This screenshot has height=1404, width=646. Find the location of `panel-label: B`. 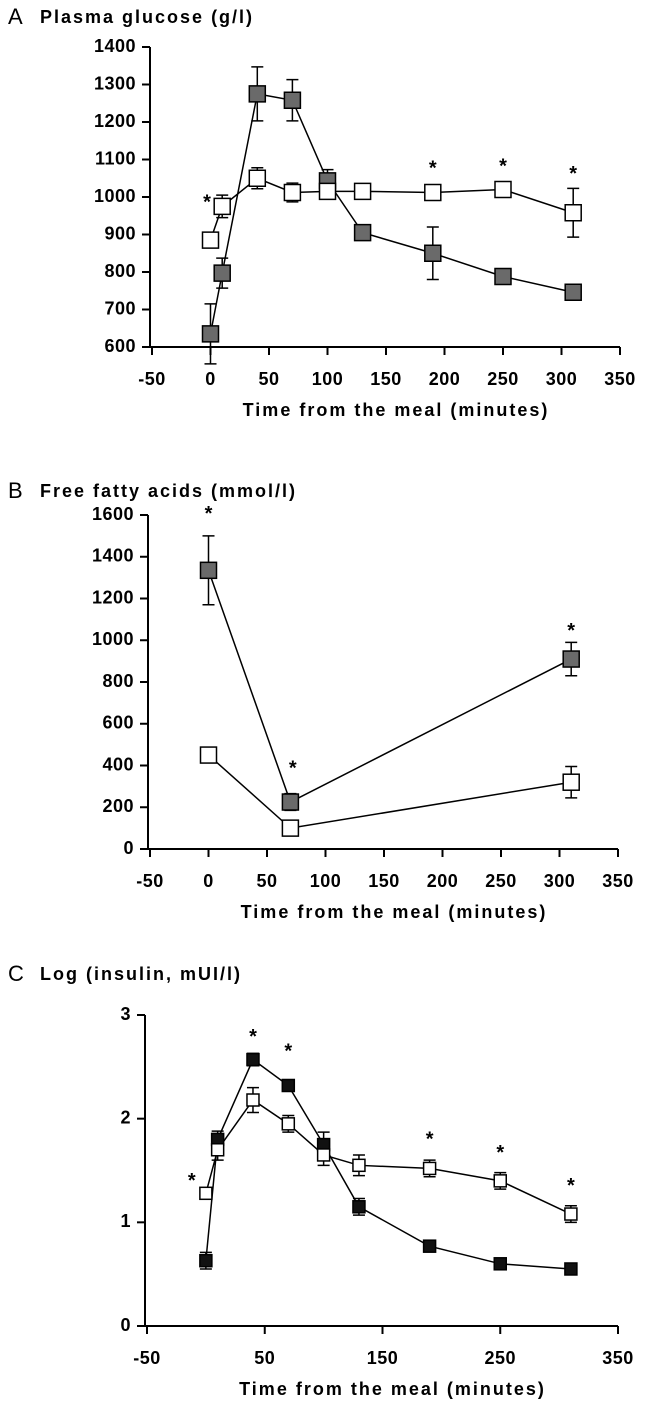

panel-label: B is located at coordinates (15, 490).